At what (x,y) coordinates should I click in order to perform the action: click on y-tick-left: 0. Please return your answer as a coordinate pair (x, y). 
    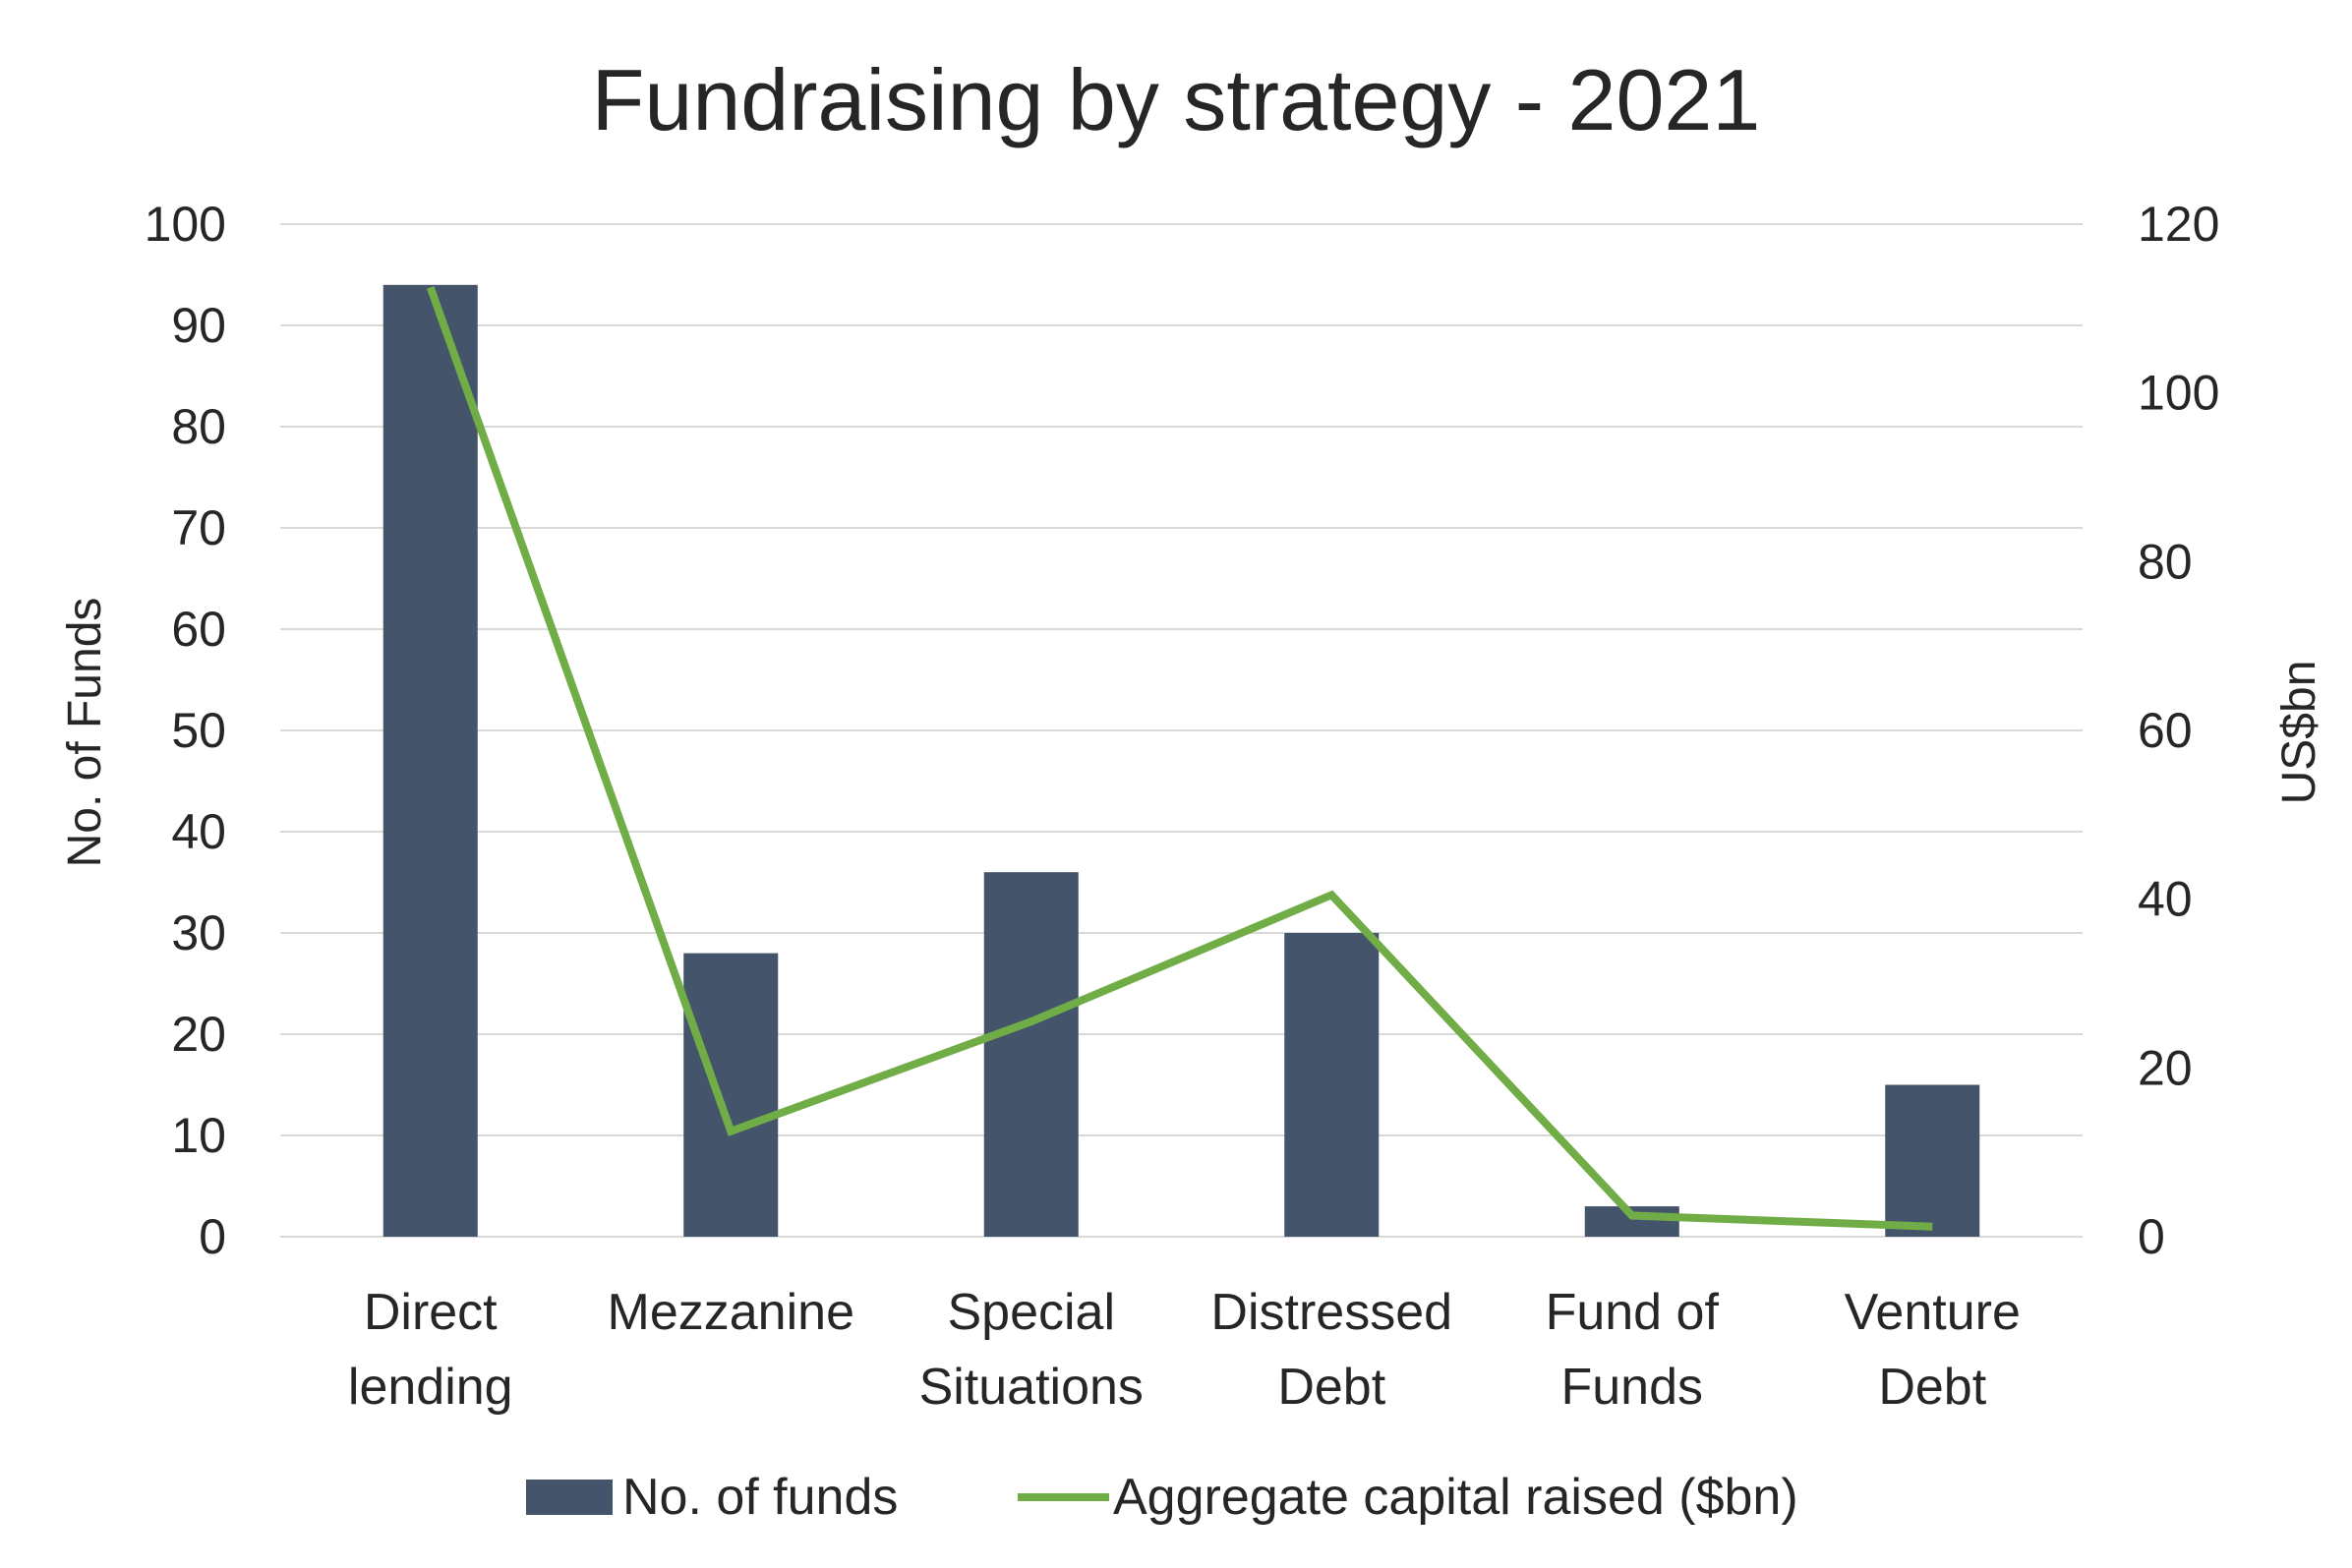
    Looking at the image, I should click on (212, 1236).